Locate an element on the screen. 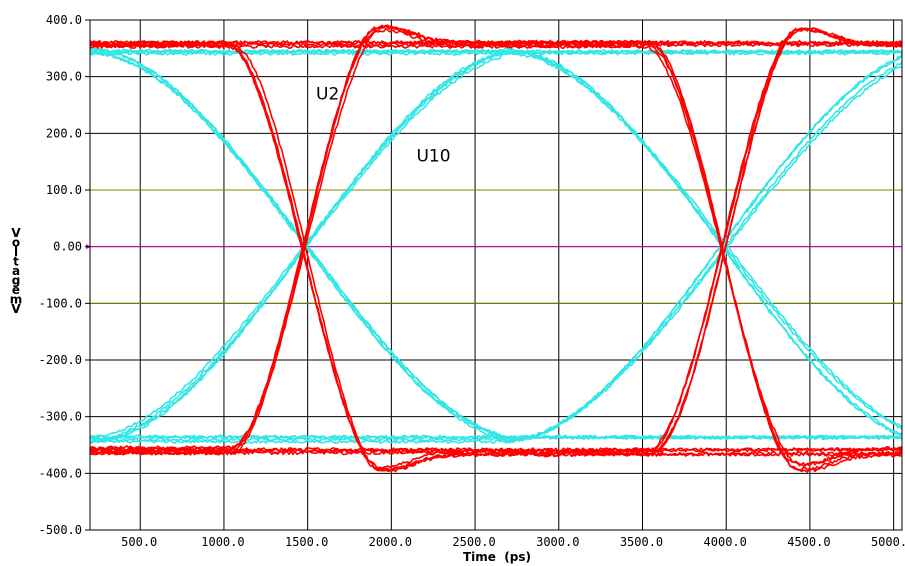 The width and height of the screenshot is (905, 566). x-tick-label-6: 3500.0 is located at coordinates (641, 542).